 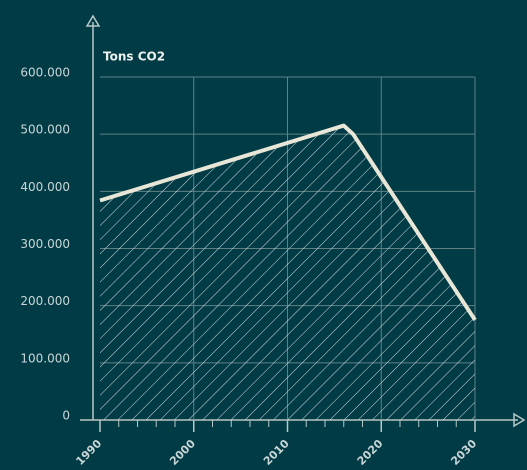 What do you see at coordinates (519, 420) in the screenshot?
I see `x-arrow` at bounding box center [519, 420].